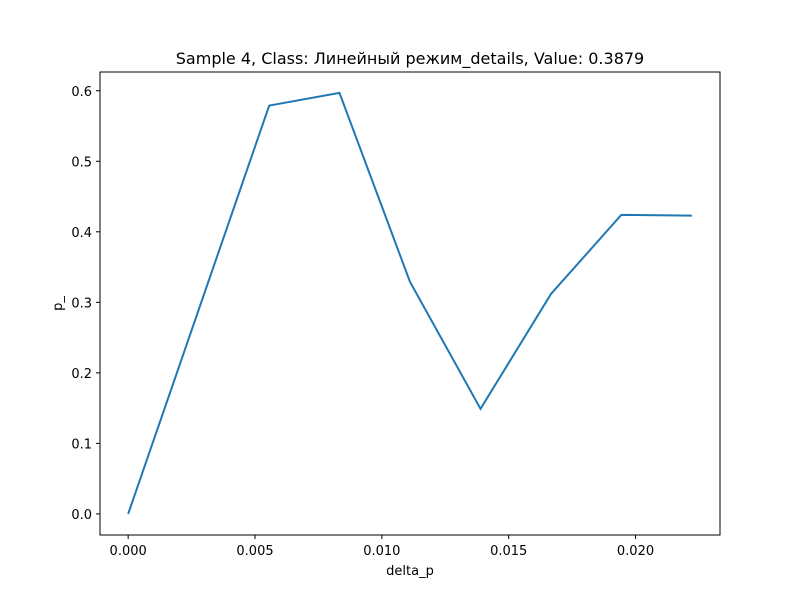 The height and width of the screenshot is (600, 800). I want to click on x-tick-label: 0.005, so click(254, 551).